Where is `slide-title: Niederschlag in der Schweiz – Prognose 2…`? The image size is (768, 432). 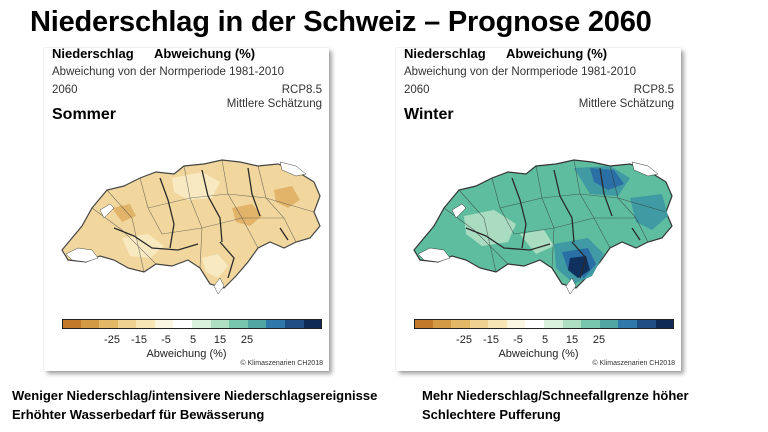 slide-title: Niederschlag in der Schweiz – Prognose 2… is located at coordinates (341, 22).